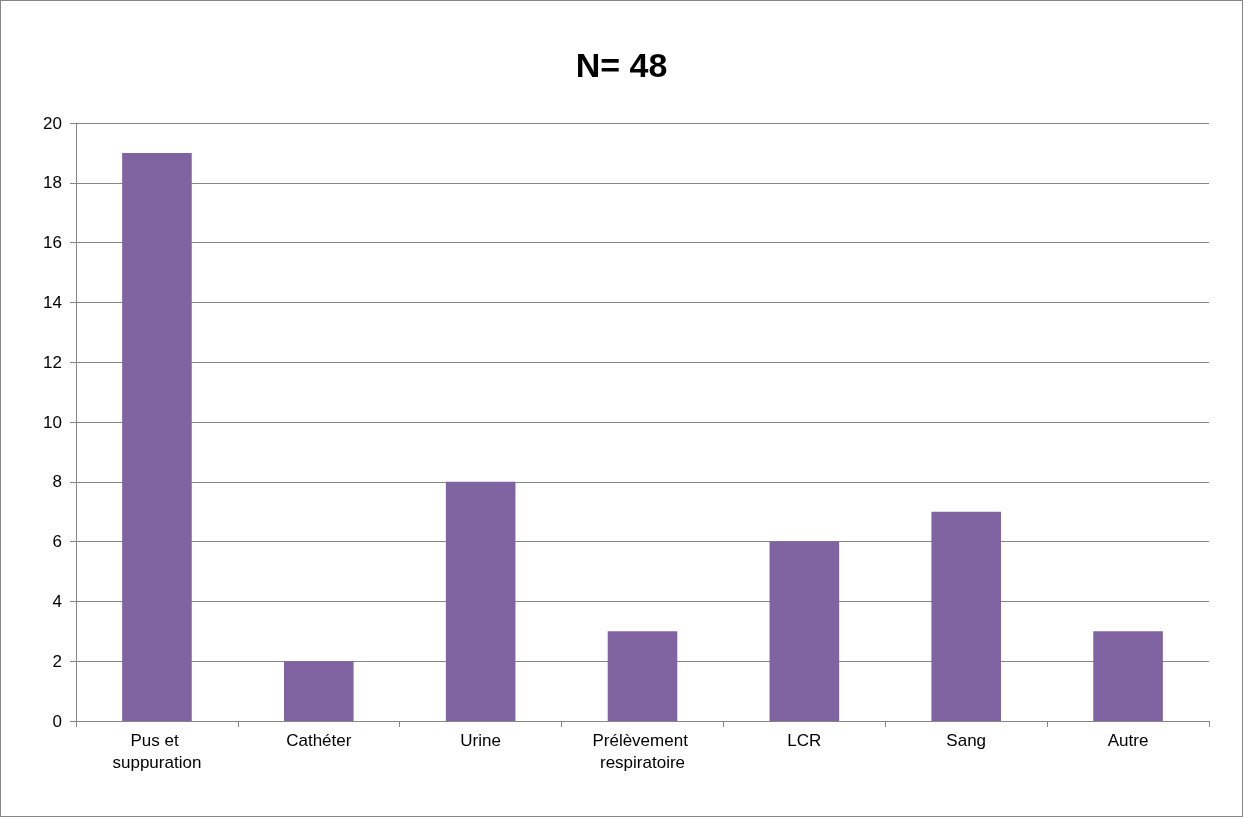 The image size is (1243, 817). I want to click on y-tick-label: 6, so click(57, 542).